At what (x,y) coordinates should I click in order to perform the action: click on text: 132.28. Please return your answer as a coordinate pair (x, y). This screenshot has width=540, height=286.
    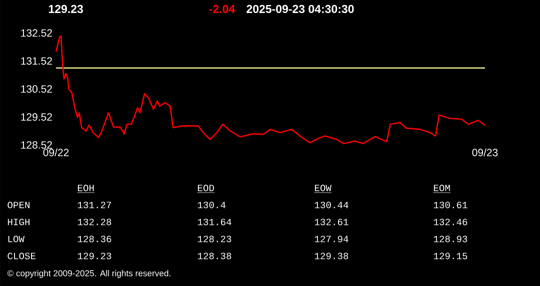
    Looking at the image, I should click on (95, 222).